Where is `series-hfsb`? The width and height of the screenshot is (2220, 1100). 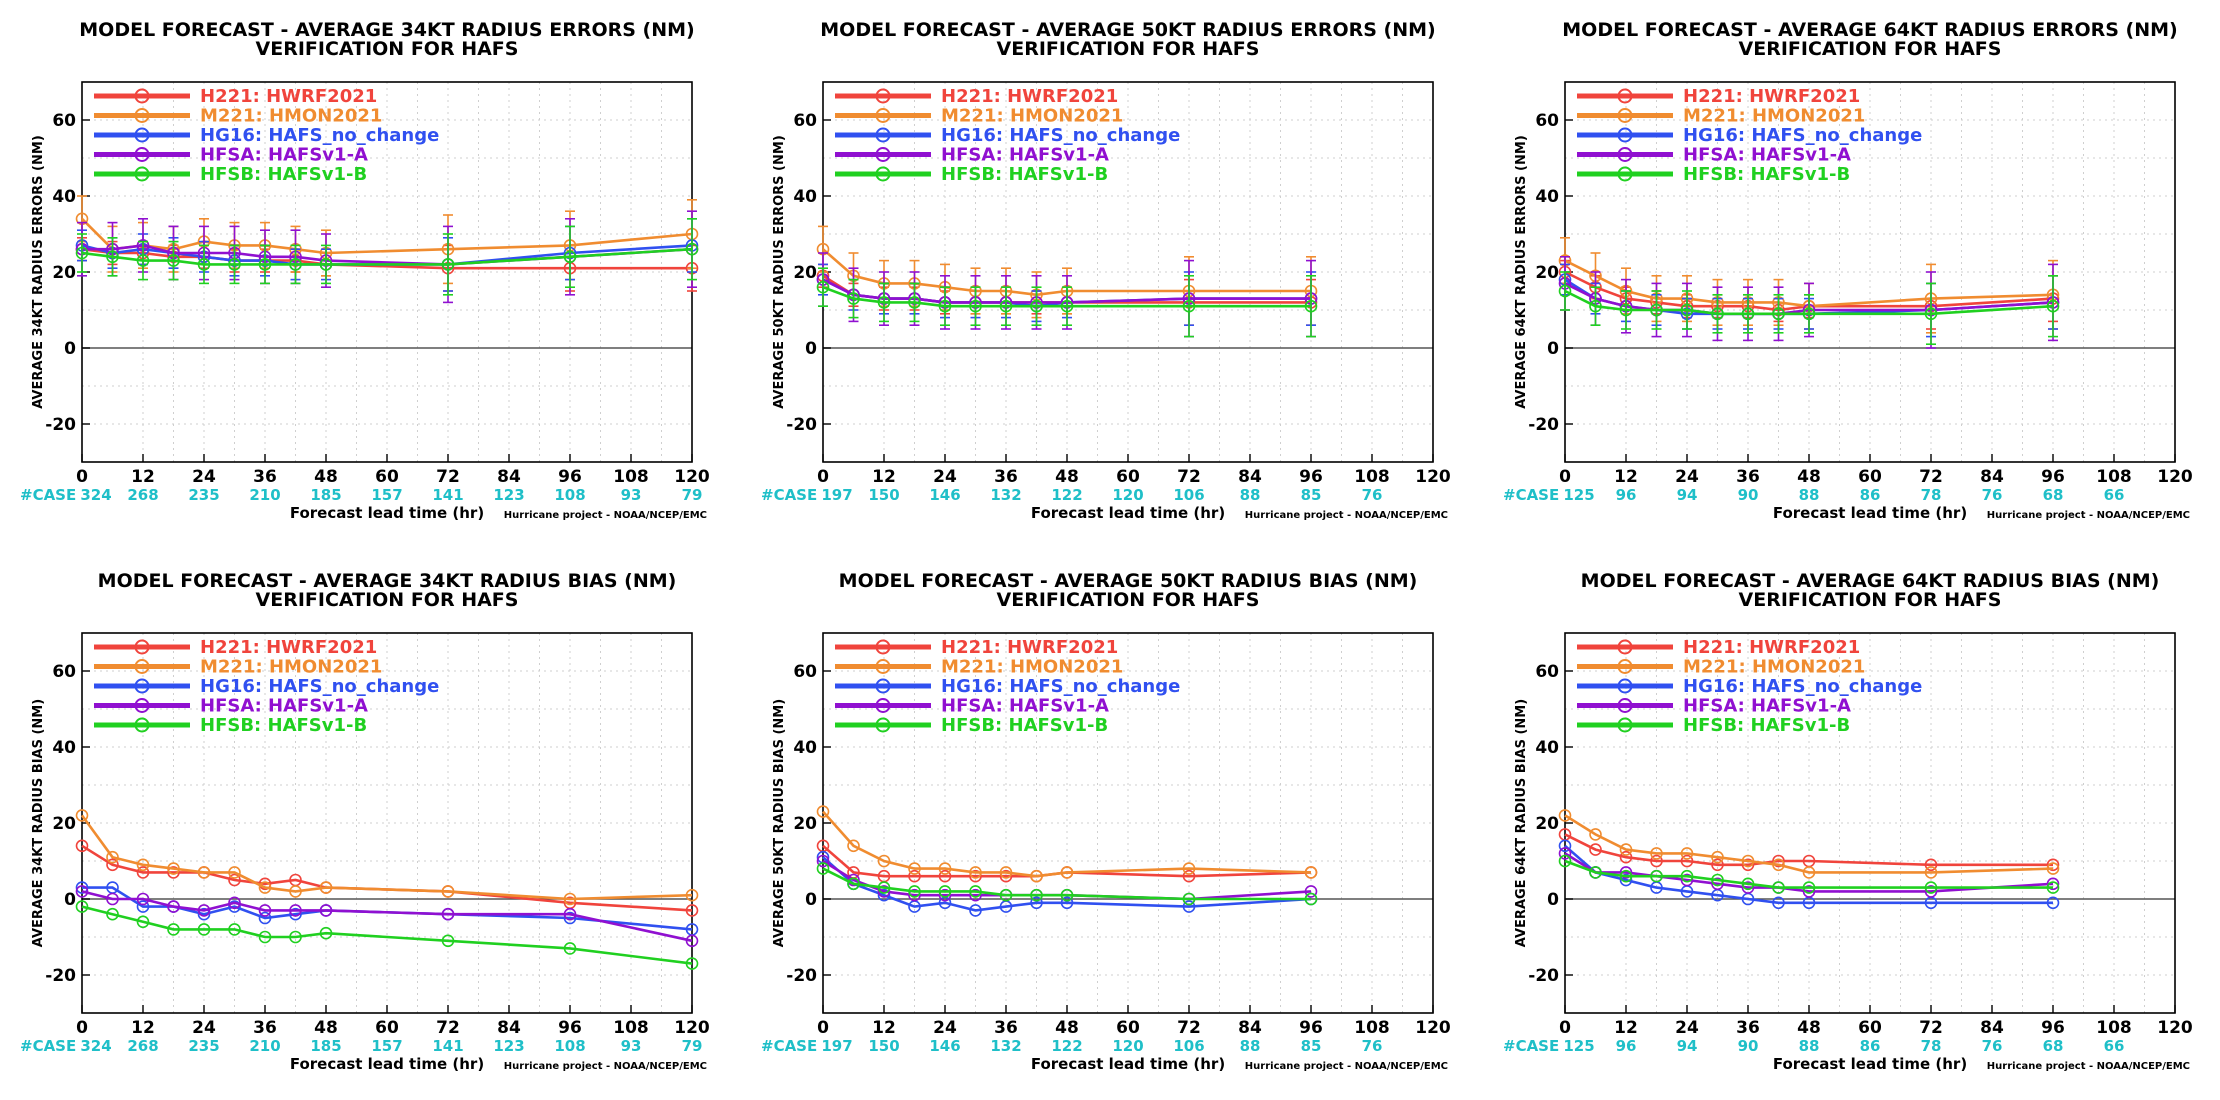
series-hfsb is located at coordinates (387, 935).